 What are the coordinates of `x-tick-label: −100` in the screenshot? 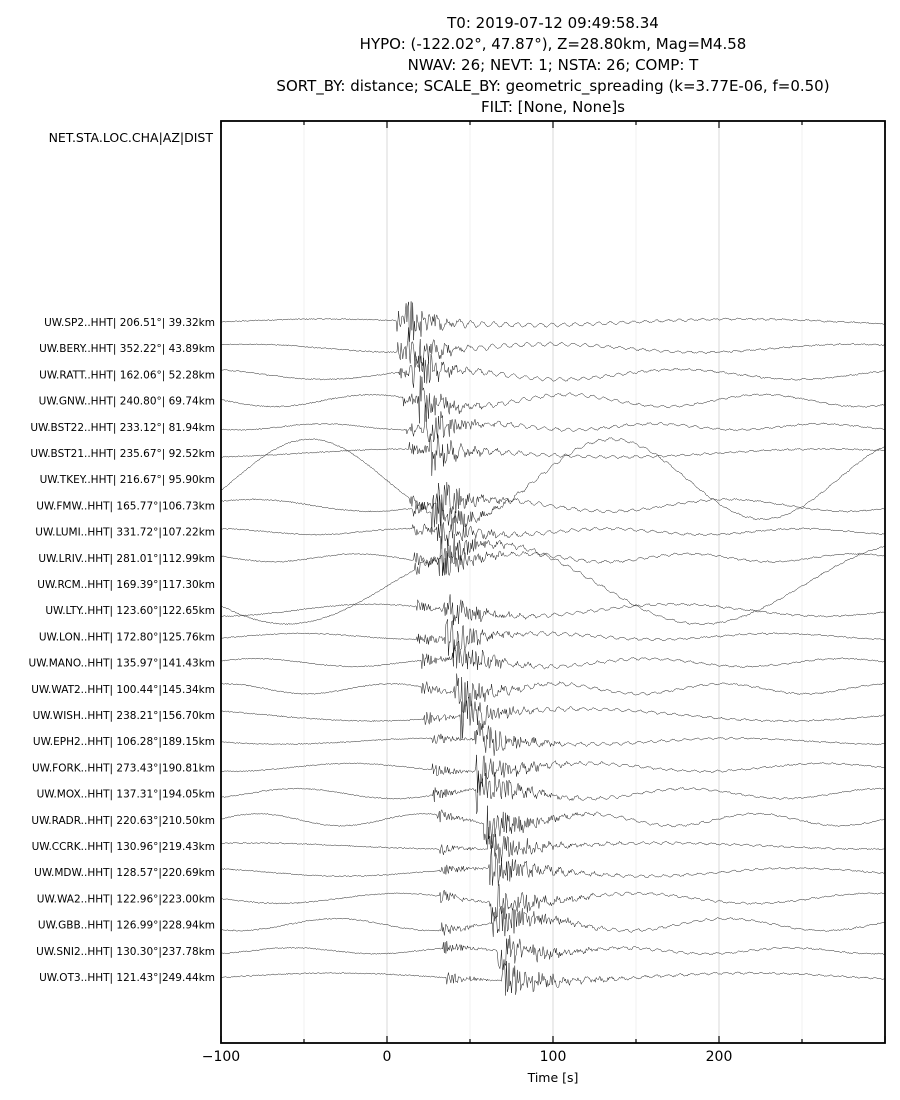 It's located at (221, 1057).